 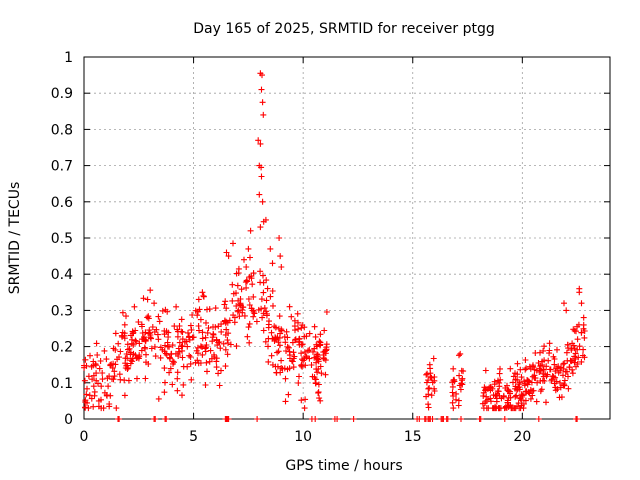 What do you see at coordinates (62, 167) in the screenshot?
I see `y-tick-label: 0.7` at bounding box center [62, 167].